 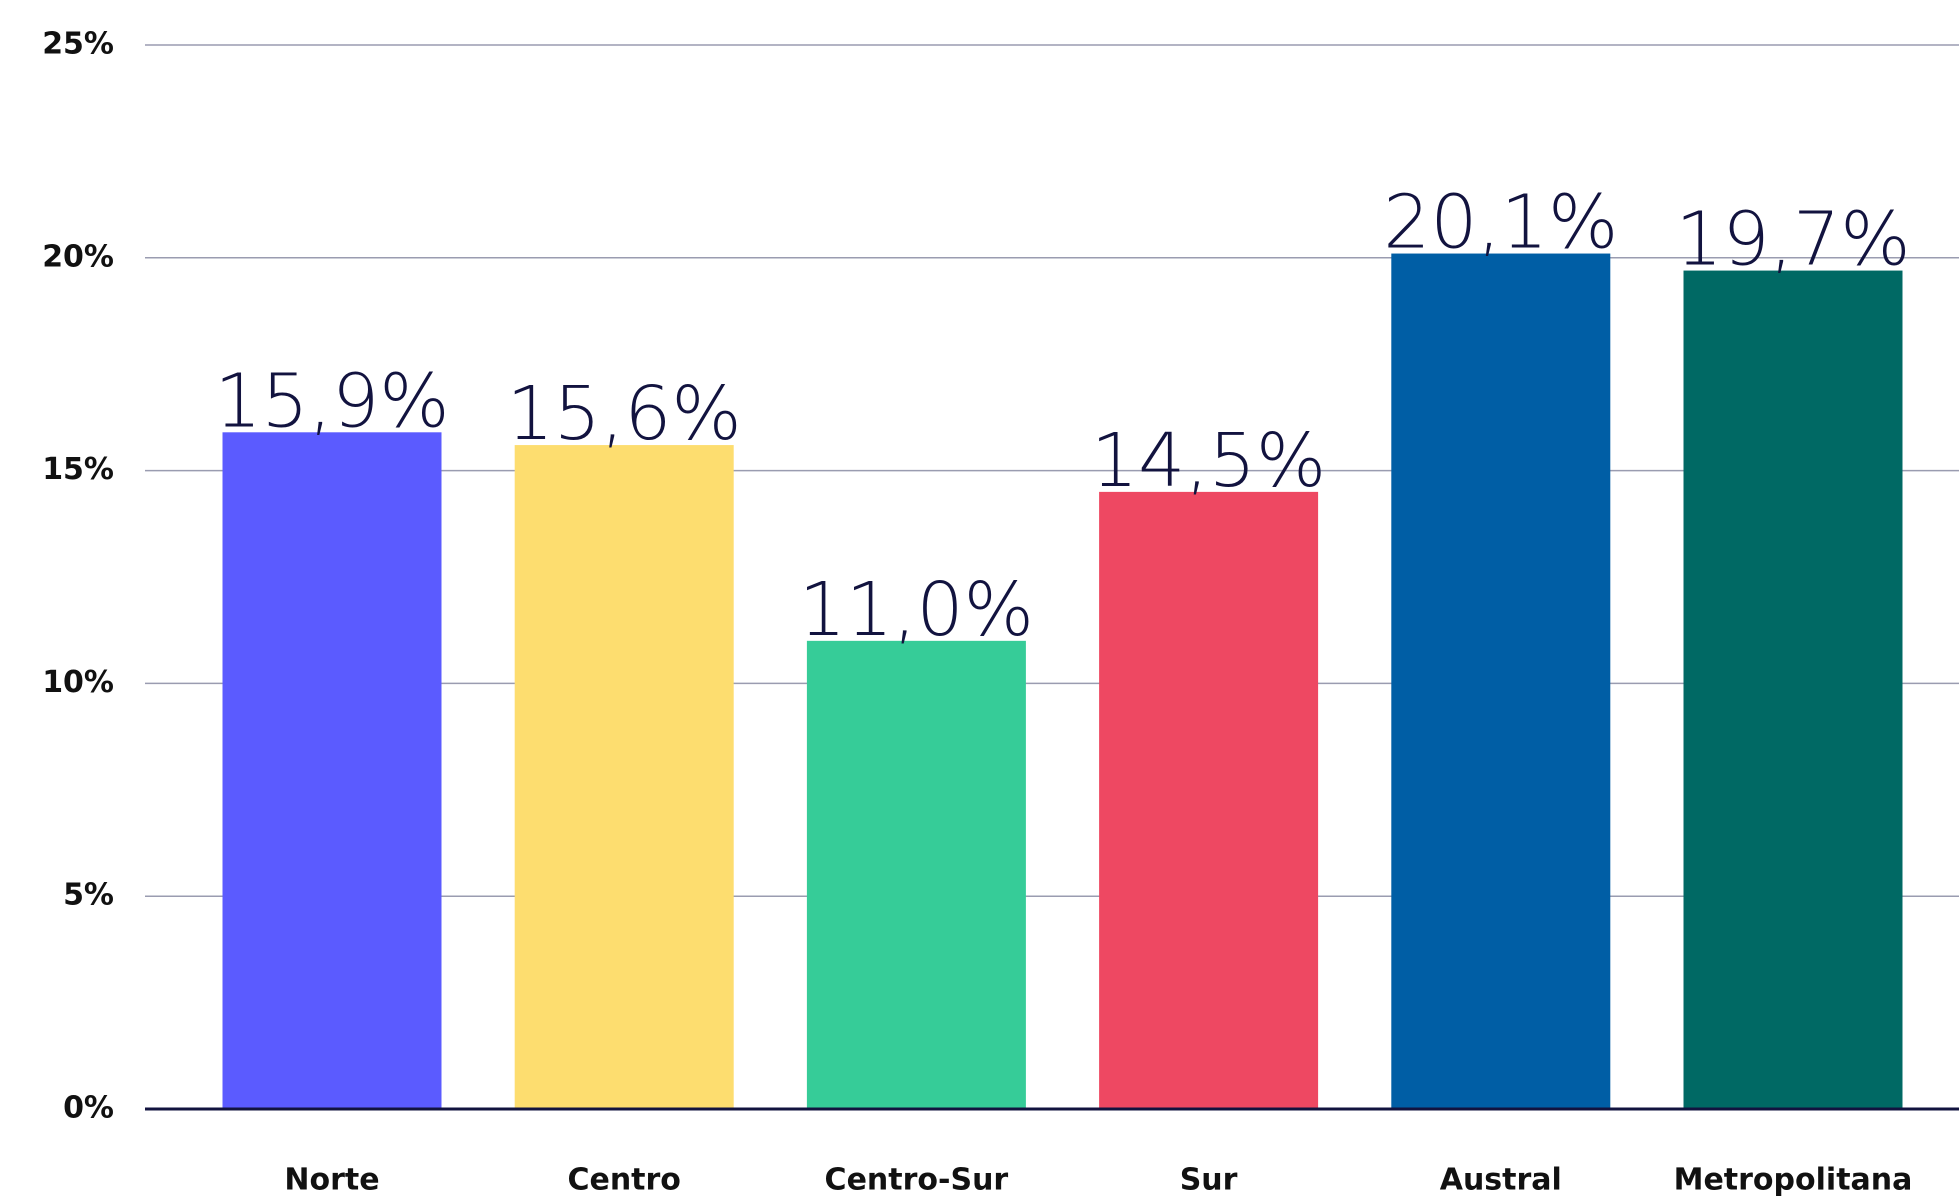 What do you see at coordinates (624, 414) in the screenshot?
I see `value-label: 15,6%` at bounding box center [624, 414].